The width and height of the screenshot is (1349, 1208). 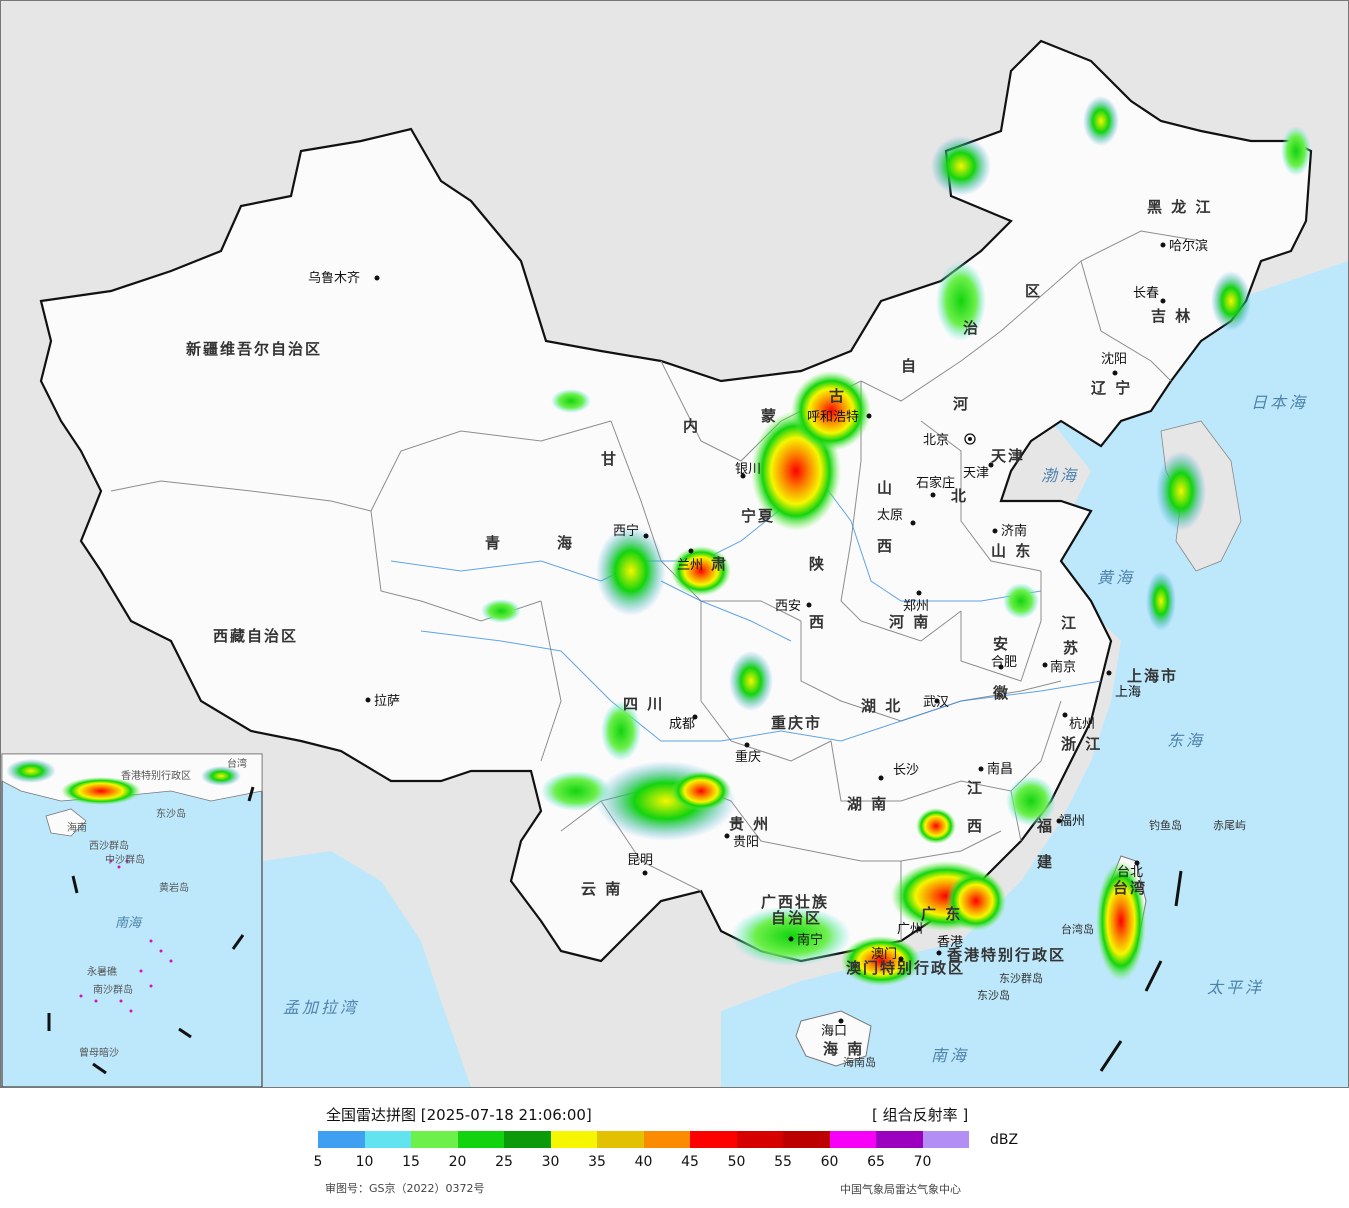 What do you see at coordinates (601, 889) in the screenshot?
I see `province-label: 云 南` at bounding box center [601, 889].